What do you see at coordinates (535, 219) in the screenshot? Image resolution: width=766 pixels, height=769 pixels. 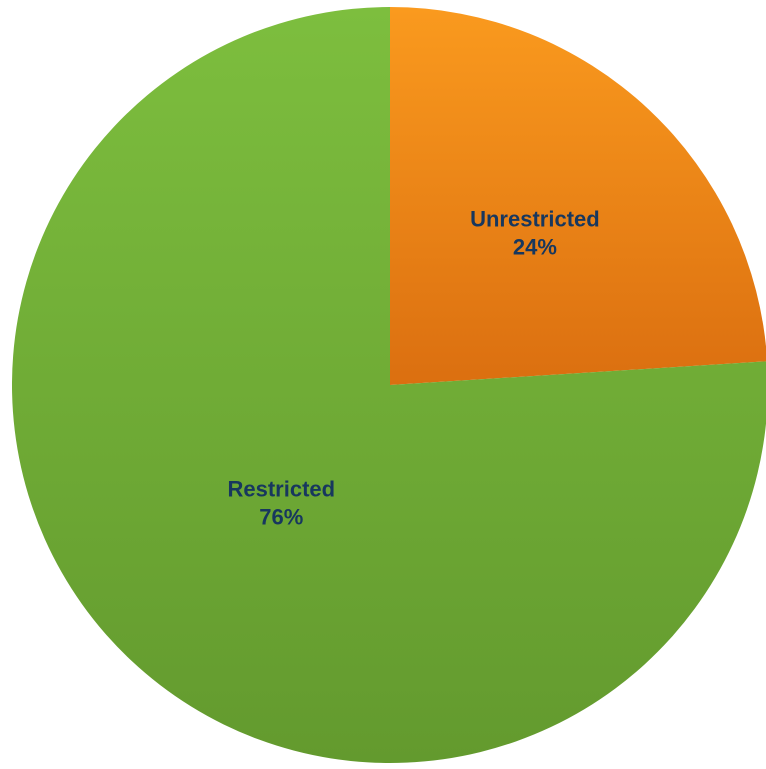 I see `slice-category-label: Unrestricted` at bounding box center [535, 219].